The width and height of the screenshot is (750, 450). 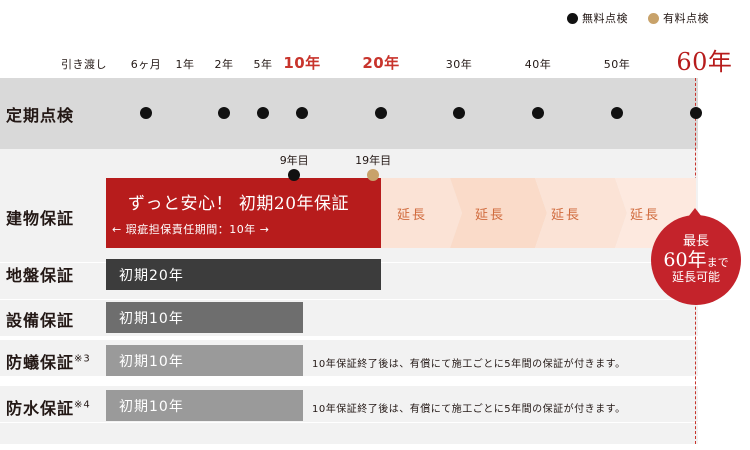 What do you see at coordinates (294, 160) in the screenshot?
I see `marker-label: 9年目` at bounding box center [294, 160].